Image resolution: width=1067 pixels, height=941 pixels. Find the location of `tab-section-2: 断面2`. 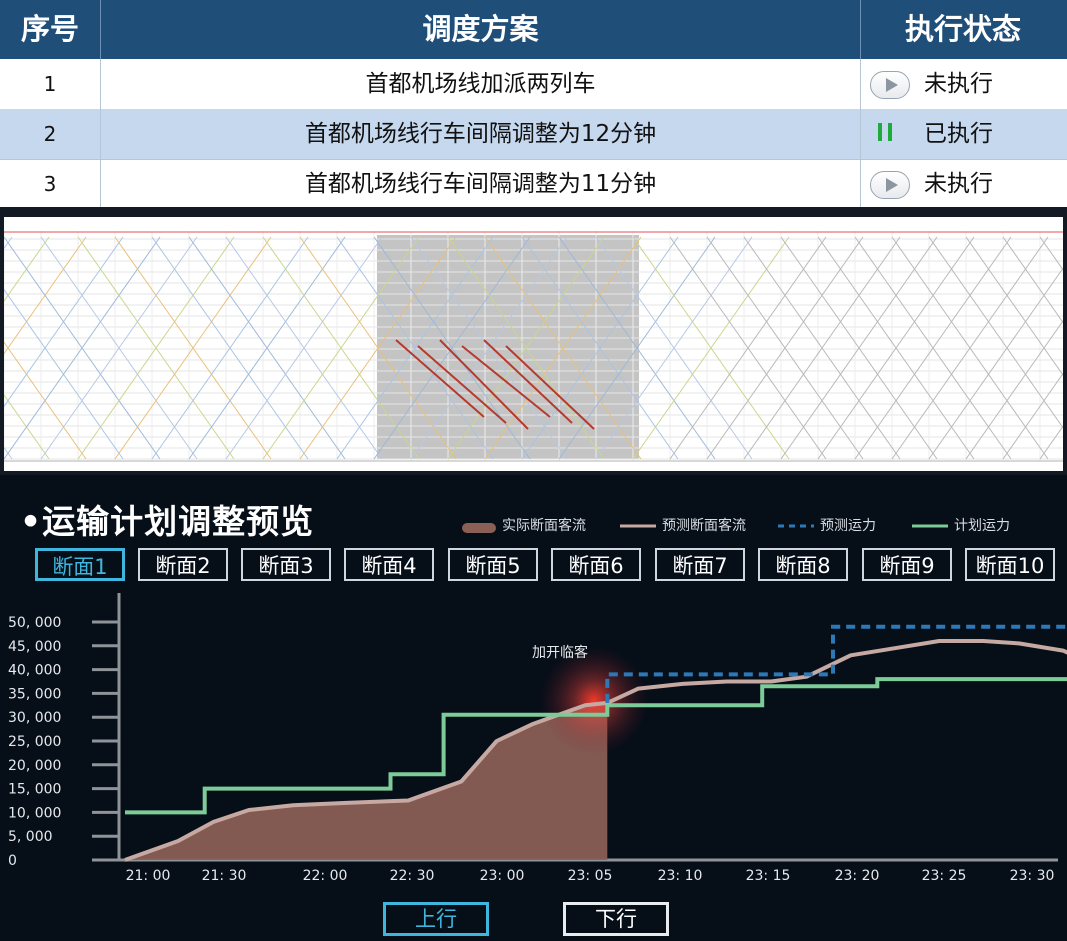

tab-section-2: 断面2 is located at coordinates (183, 564).